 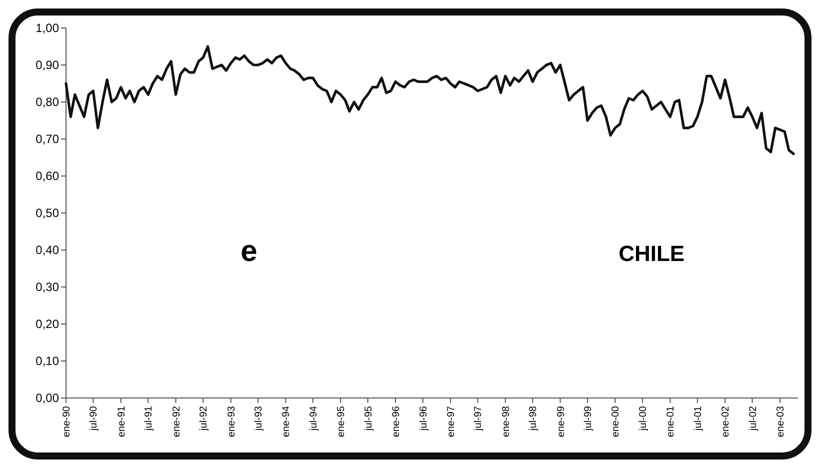 I want to click on x-tick-label: ene-94, so click(x=286, y=422).